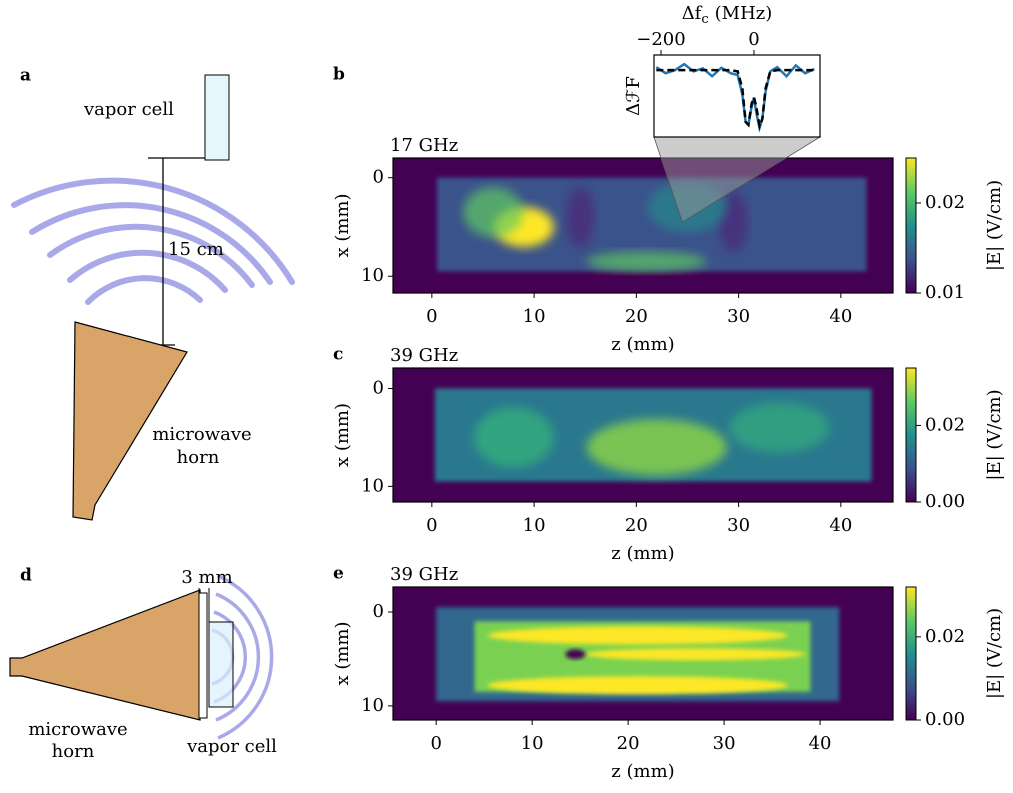  Describe the element at coordinates (704, 19) in the screenshot. I see `label-part: c` at that location.